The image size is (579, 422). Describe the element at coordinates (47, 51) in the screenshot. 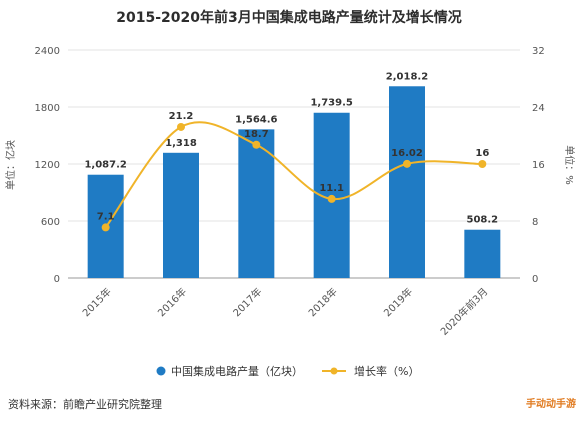

I see `y-left-tick-label: 2400` at that location.